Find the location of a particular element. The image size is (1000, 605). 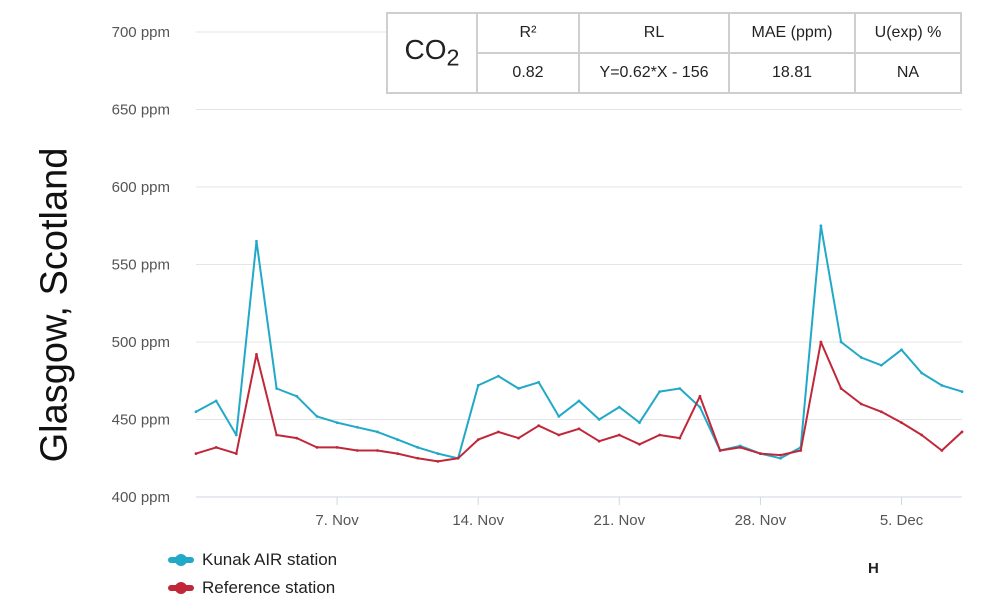

x-tick-label: 7. Nov is located at coordinates (337, 520).